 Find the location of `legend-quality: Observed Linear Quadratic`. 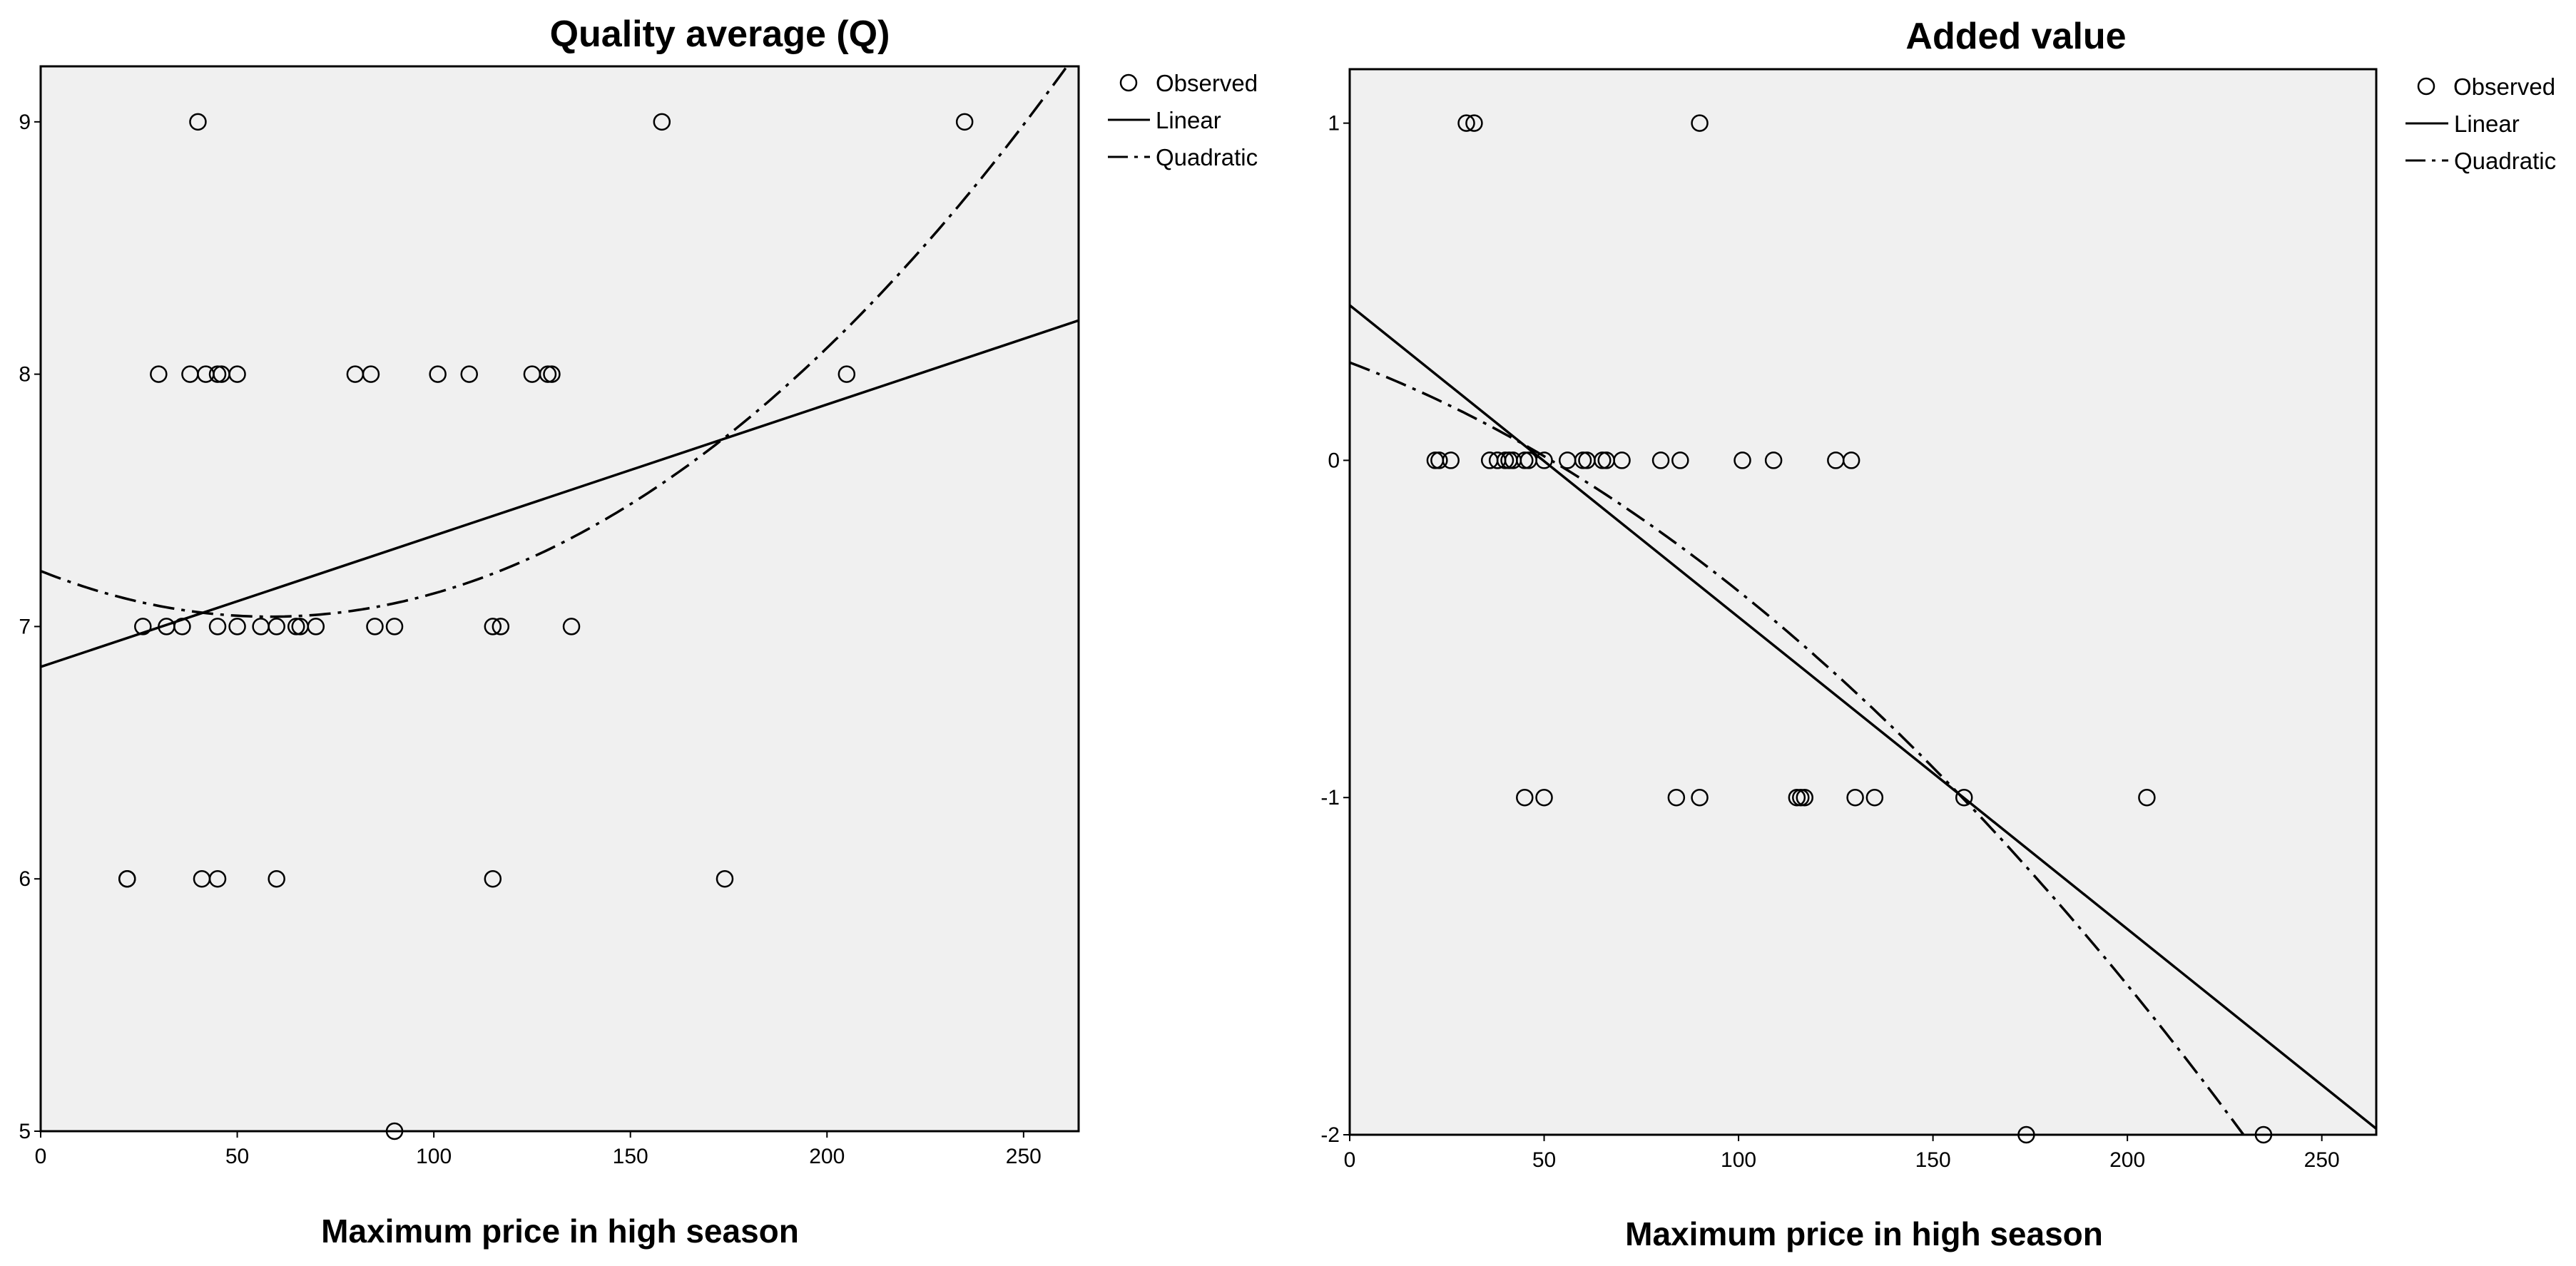

legend-quality: Observed Linear Quadratic is located at coordinates (1183, 120).